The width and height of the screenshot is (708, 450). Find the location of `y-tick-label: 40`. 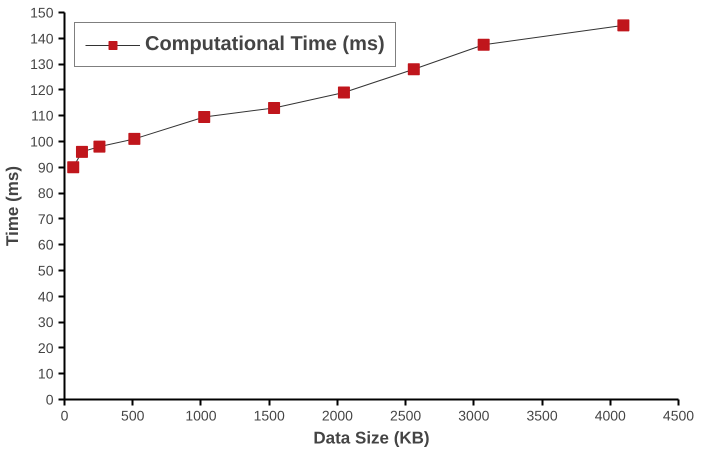

y-tick-label: 40 is located at coordinates (46, 296).